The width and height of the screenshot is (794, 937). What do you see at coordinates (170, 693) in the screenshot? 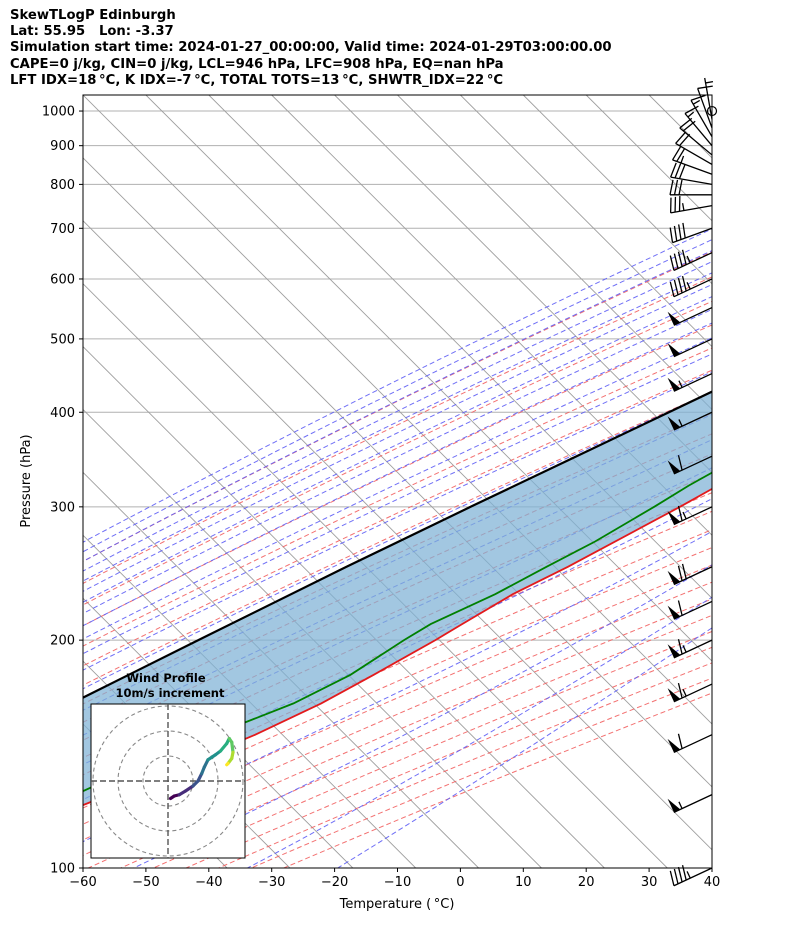
I see `hodograph-subtitle: 10m/s increment` at bounding box center [170, 693].